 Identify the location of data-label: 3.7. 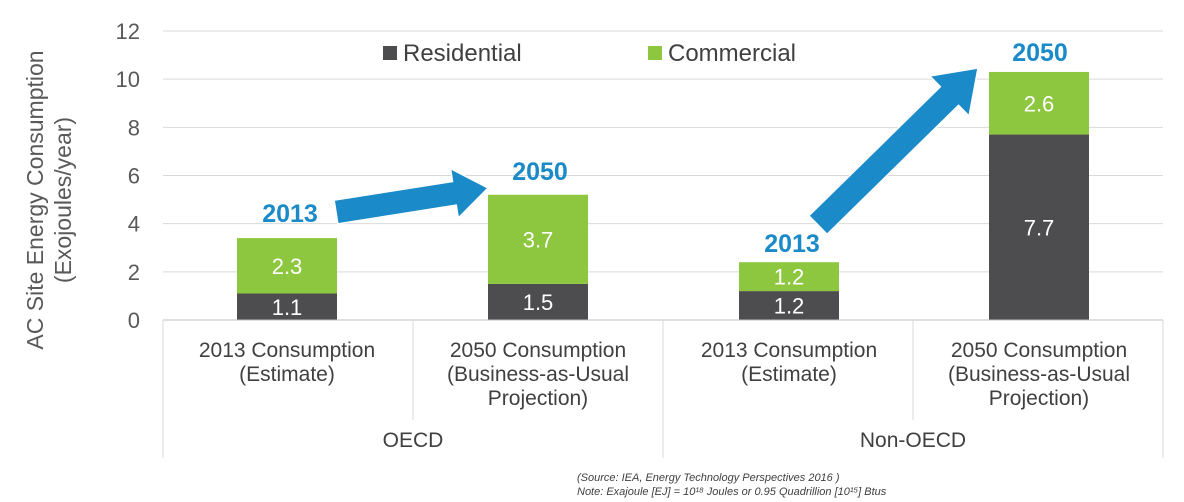
(538, 239).